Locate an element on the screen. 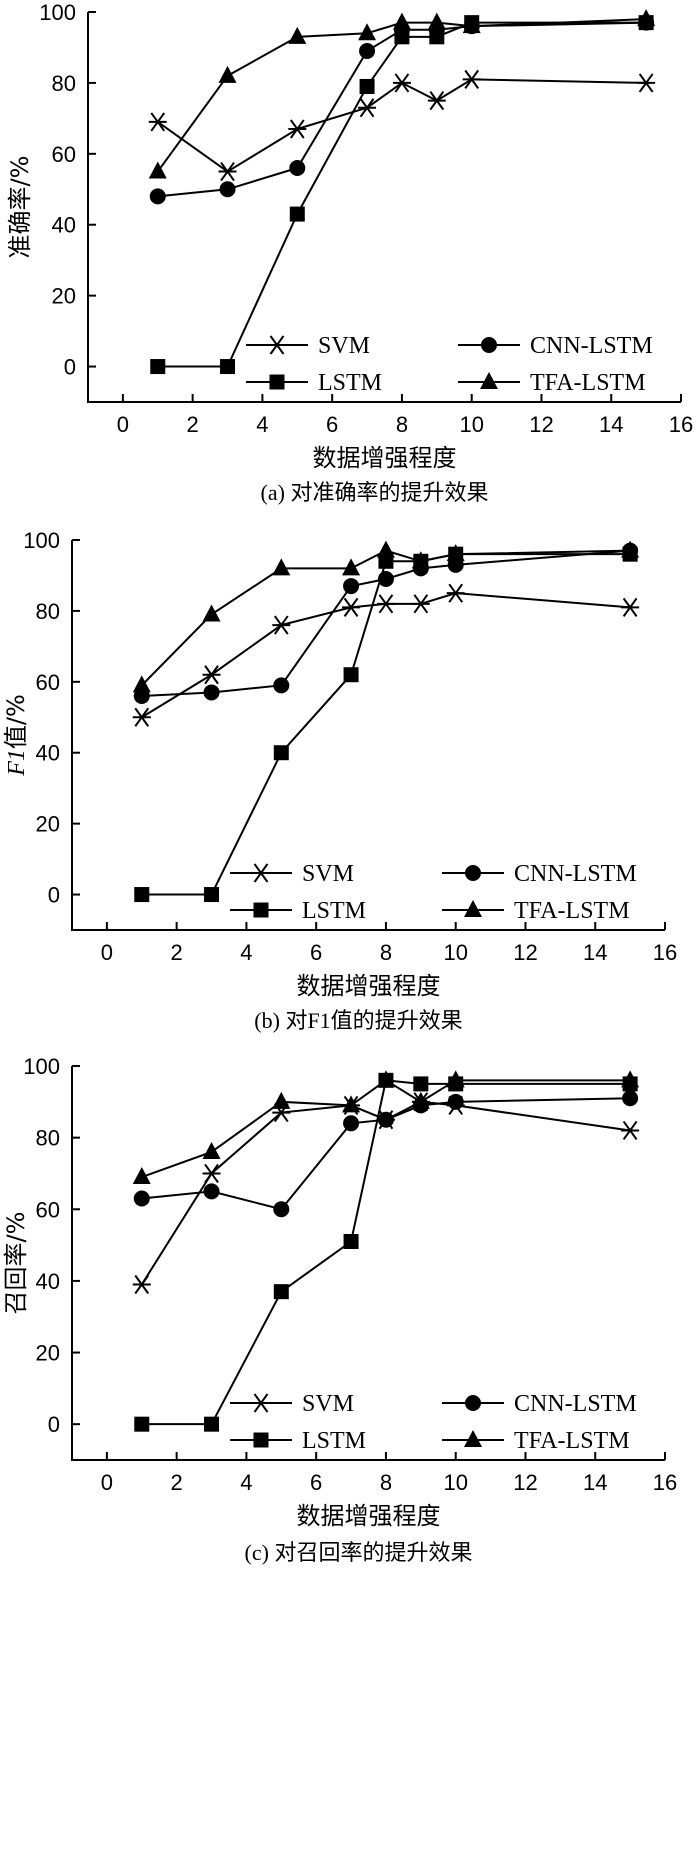  y-axis-label-italic: F1 is located at coordinates (17, 763).